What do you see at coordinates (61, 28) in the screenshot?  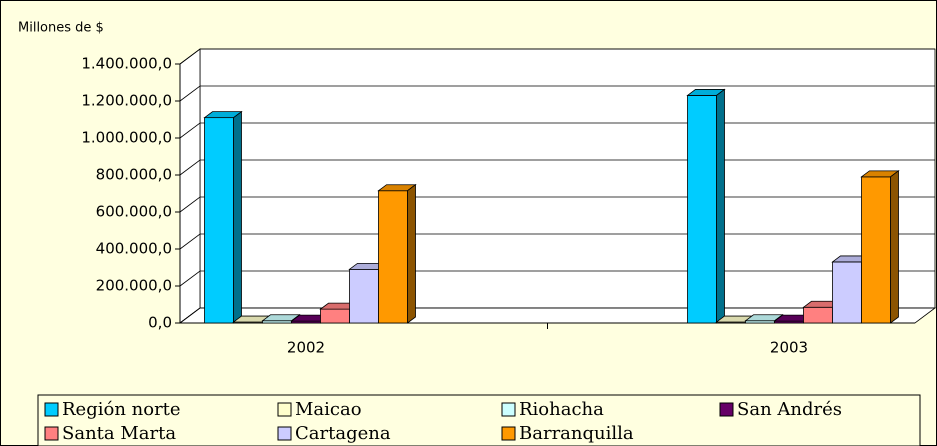 I see `chart-title: Millones de $` at bounding box center [61, 28].